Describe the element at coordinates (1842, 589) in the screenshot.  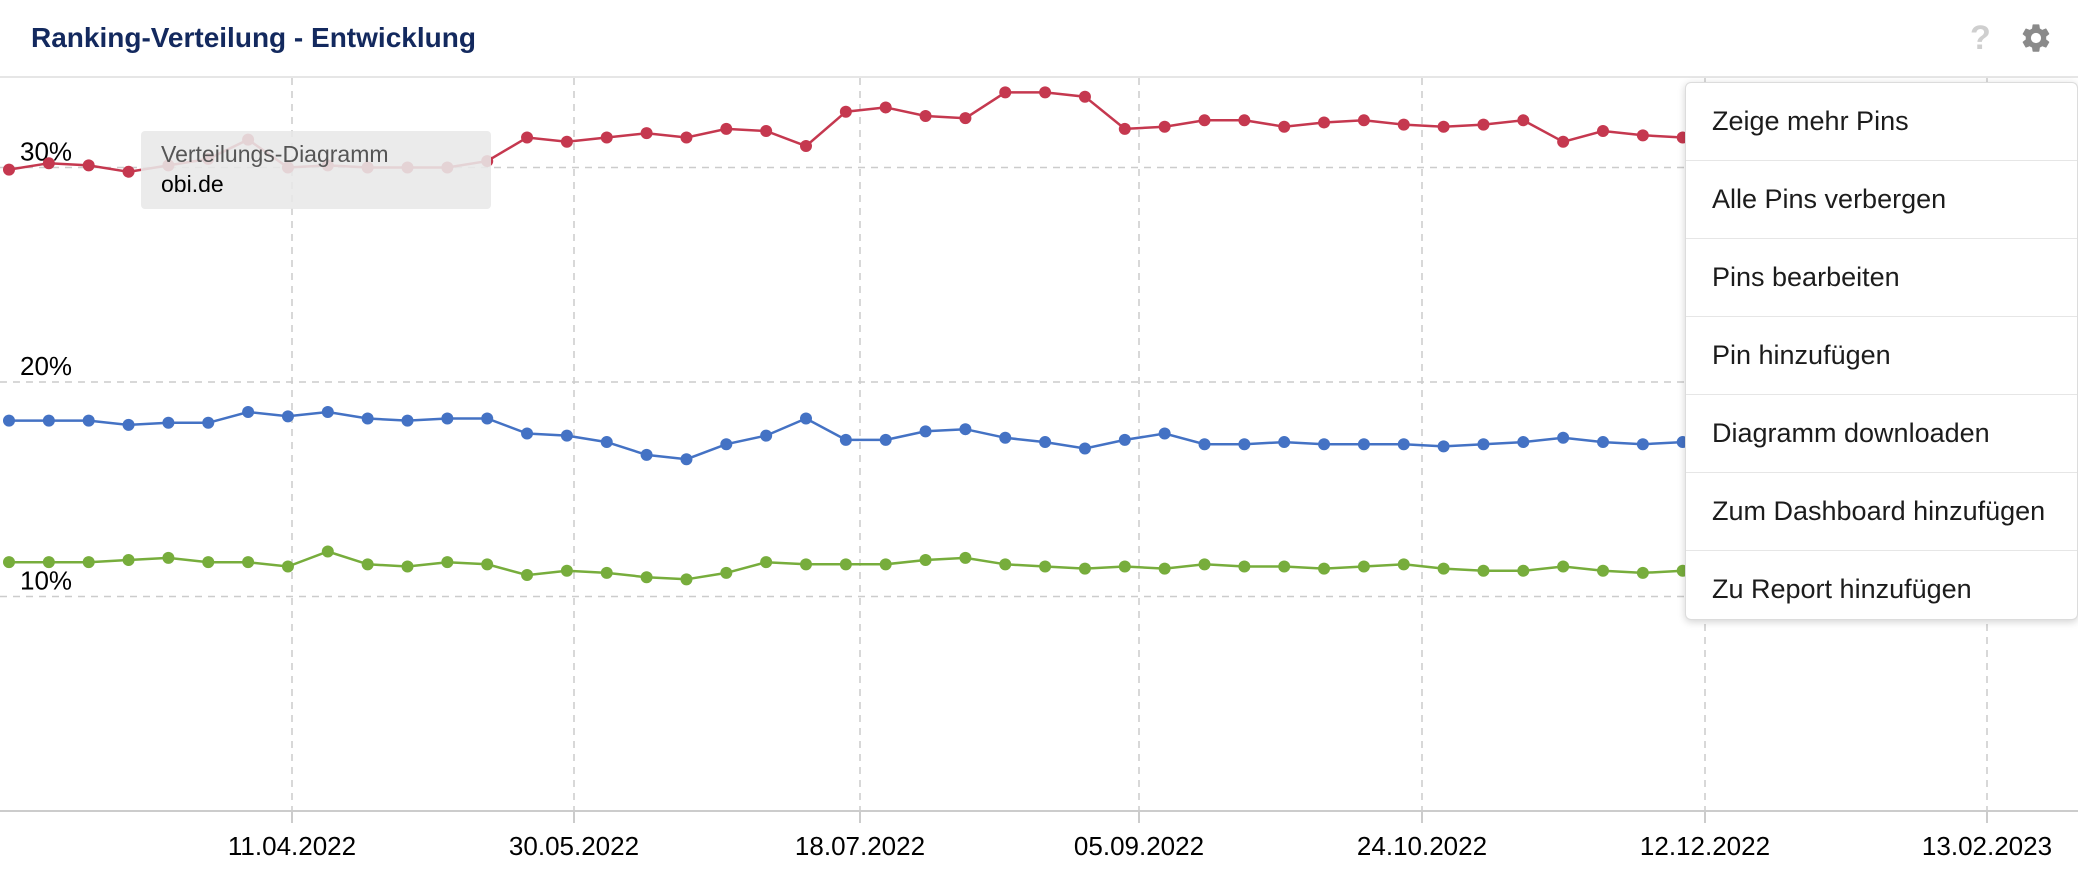
I see `menu-item-add-to-report: Zu Report hinzufügen` at that location.